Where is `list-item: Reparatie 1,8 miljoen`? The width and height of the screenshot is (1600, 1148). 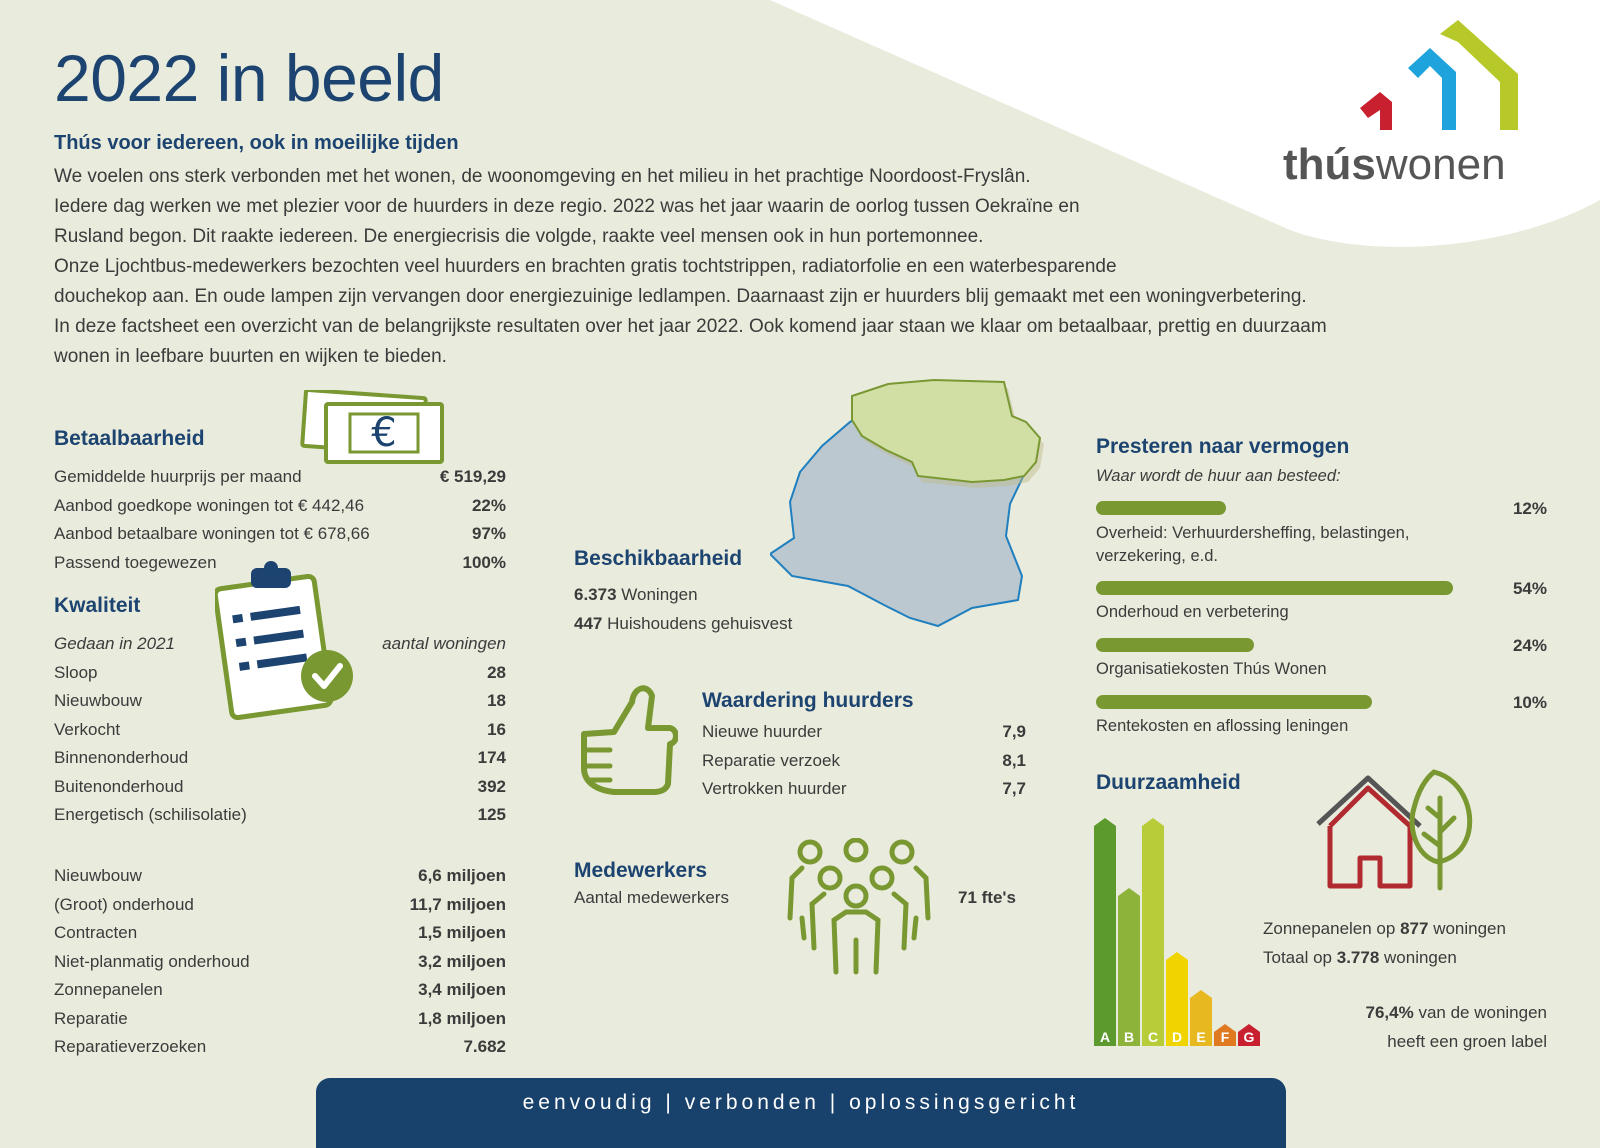 list-item: Reparatie 1,8 miljoen is located at coordinates (280, 1019).